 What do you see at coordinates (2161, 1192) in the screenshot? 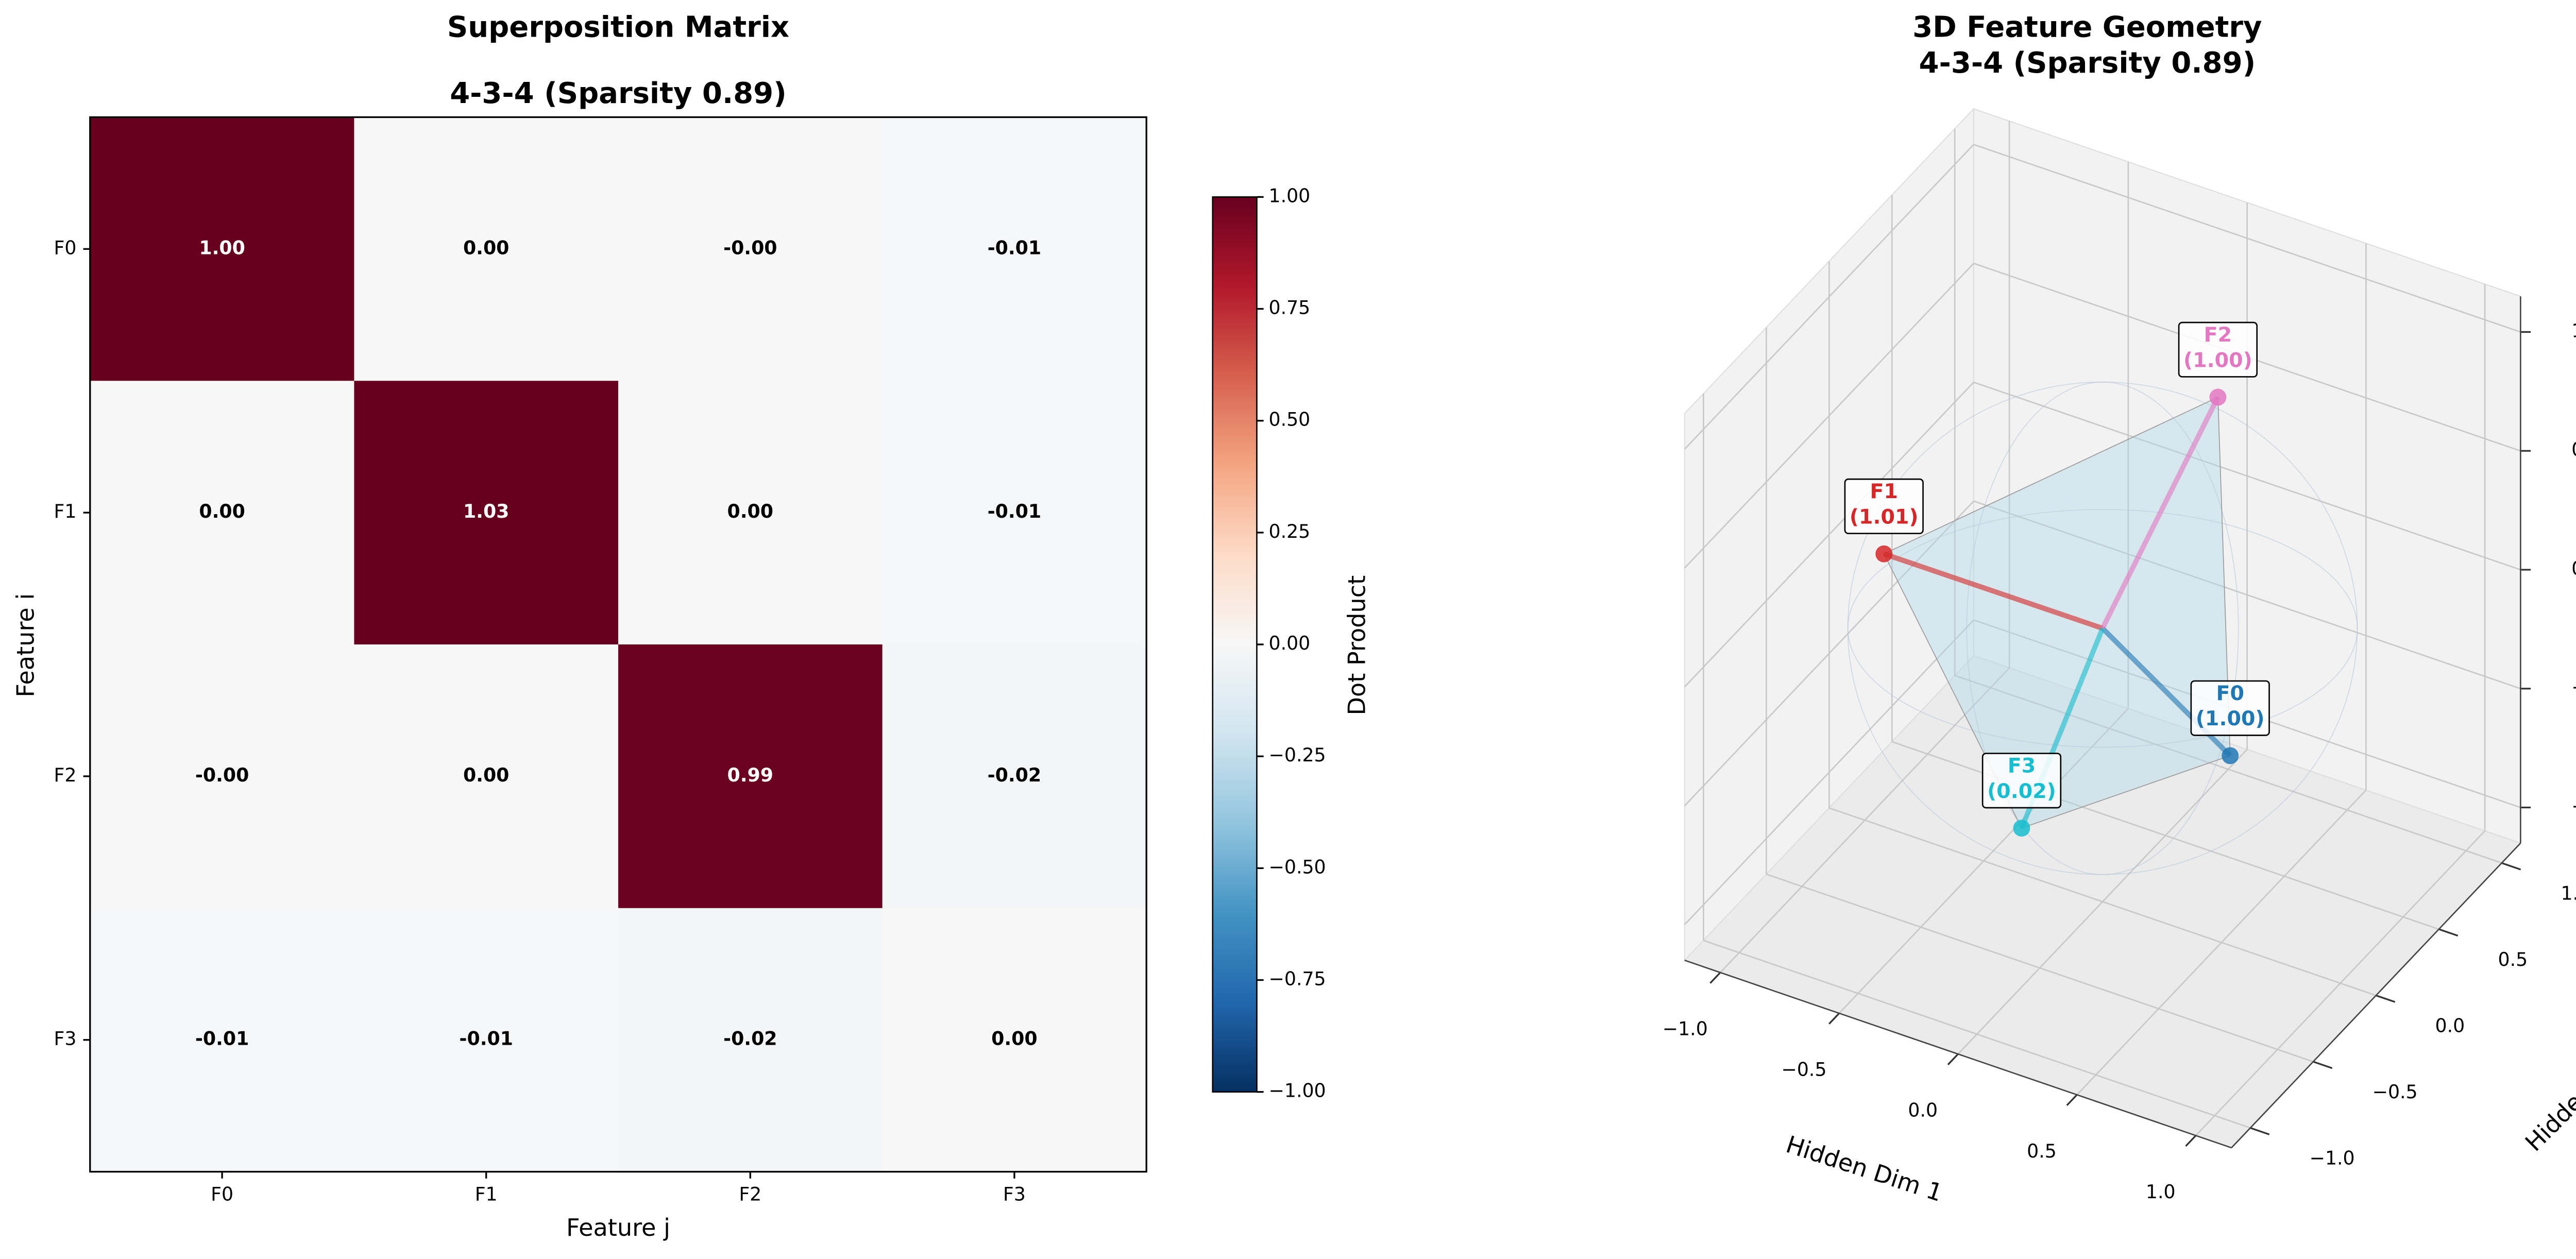
I see `x-tick-label: 1.0` at bounding box center [2161, 1192].